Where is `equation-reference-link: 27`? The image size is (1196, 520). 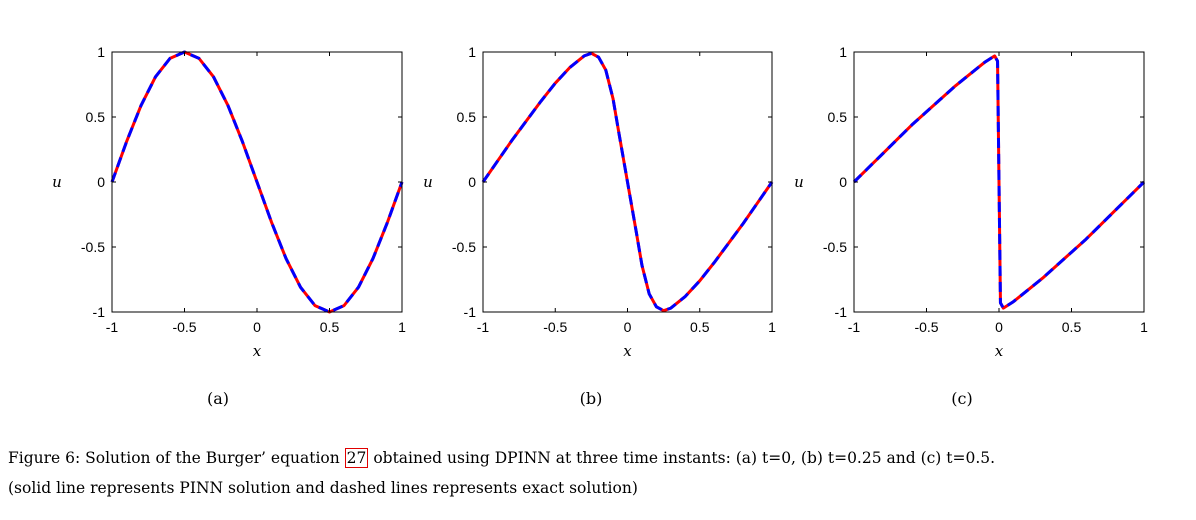 equation-reference-link: 27 is located at coordinates (356, 458).